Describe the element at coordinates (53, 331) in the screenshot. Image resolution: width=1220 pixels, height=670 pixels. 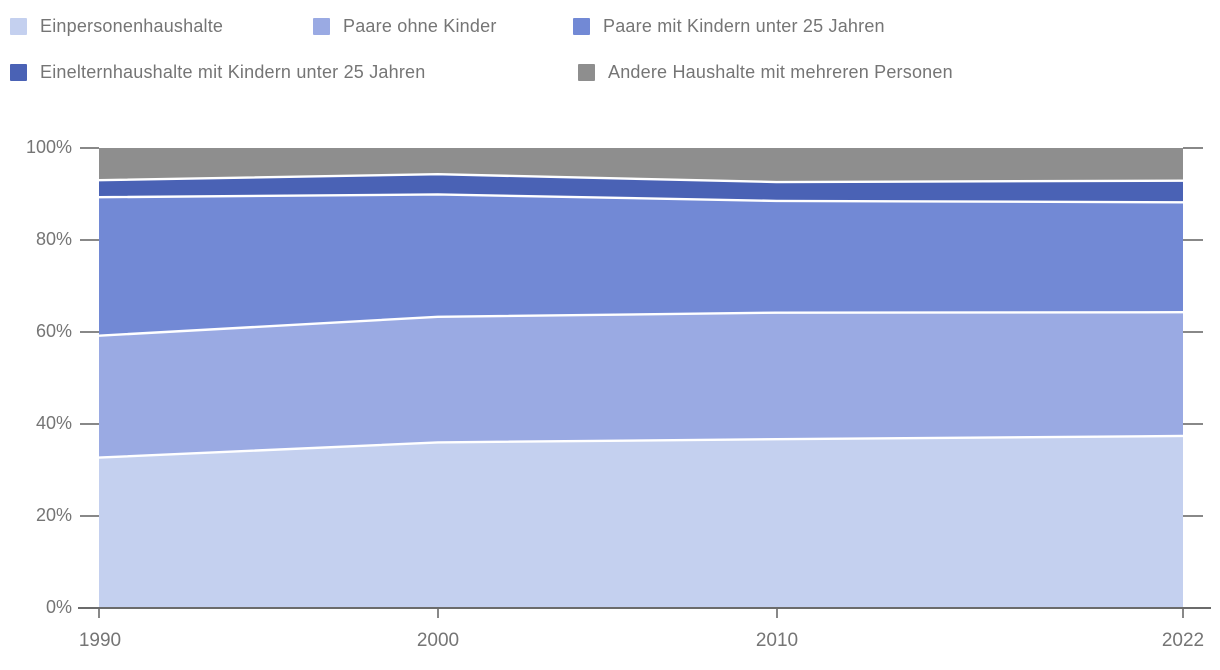
I see `y-axis-tick-label: 60%` at that location.